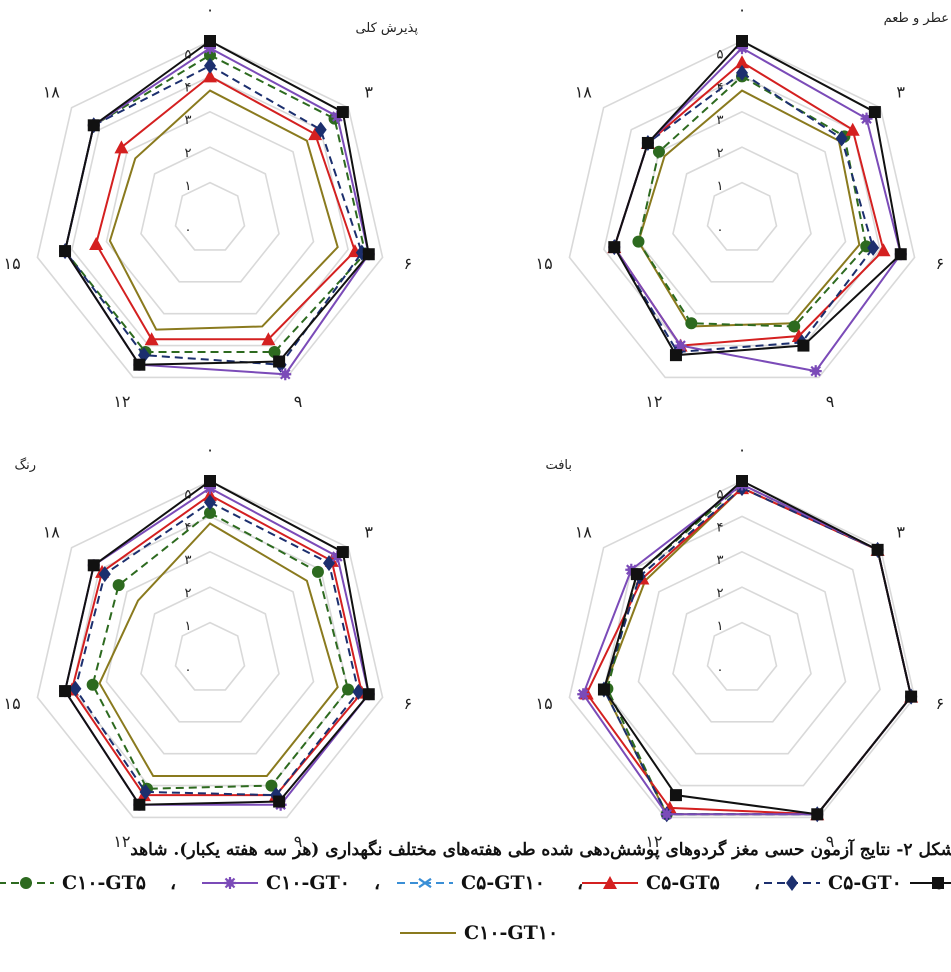 The width and height of the screenshot is (951, 972). I want to click on legend-swatch, so click(610, 882).